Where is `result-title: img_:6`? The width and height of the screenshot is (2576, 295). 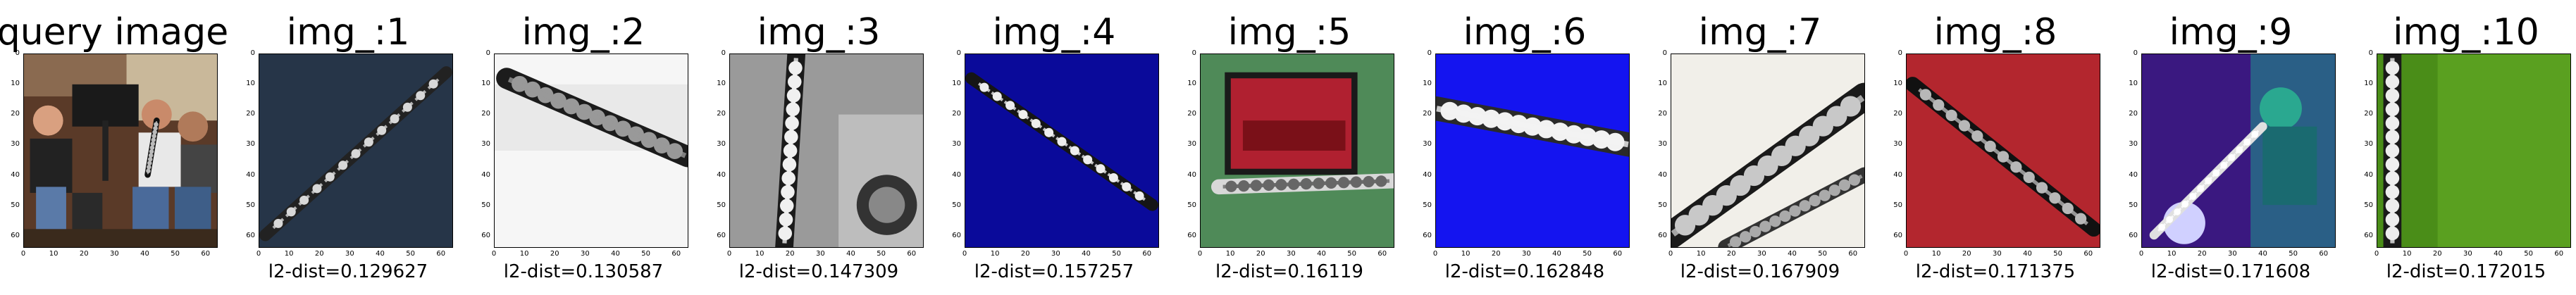 result-title: img_:6 is located at coordinates (1525, 32).